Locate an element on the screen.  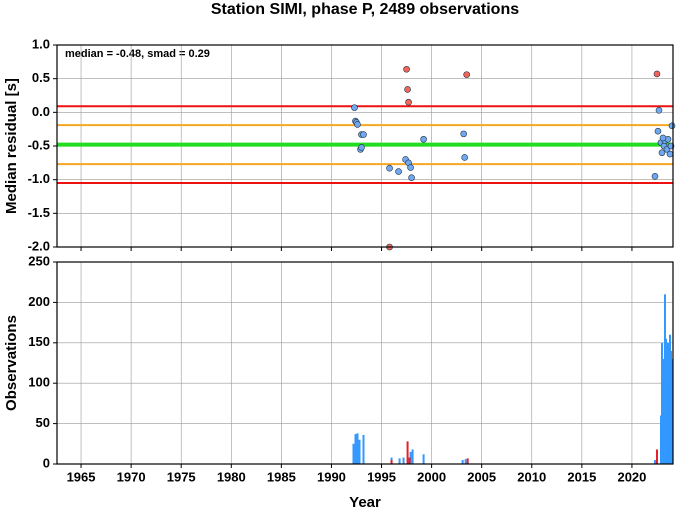
x-tick-label: 2005 is located at coordinates (481, 476).